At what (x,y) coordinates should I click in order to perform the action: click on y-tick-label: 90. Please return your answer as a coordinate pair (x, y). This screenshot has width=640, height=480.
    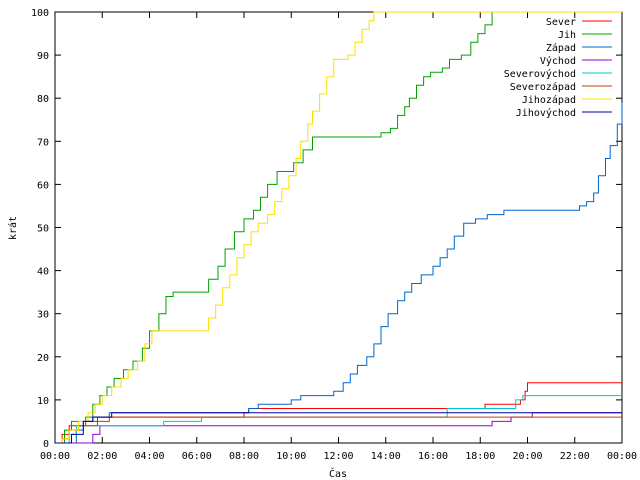
    Looking at the image, I should click on (43, 56).